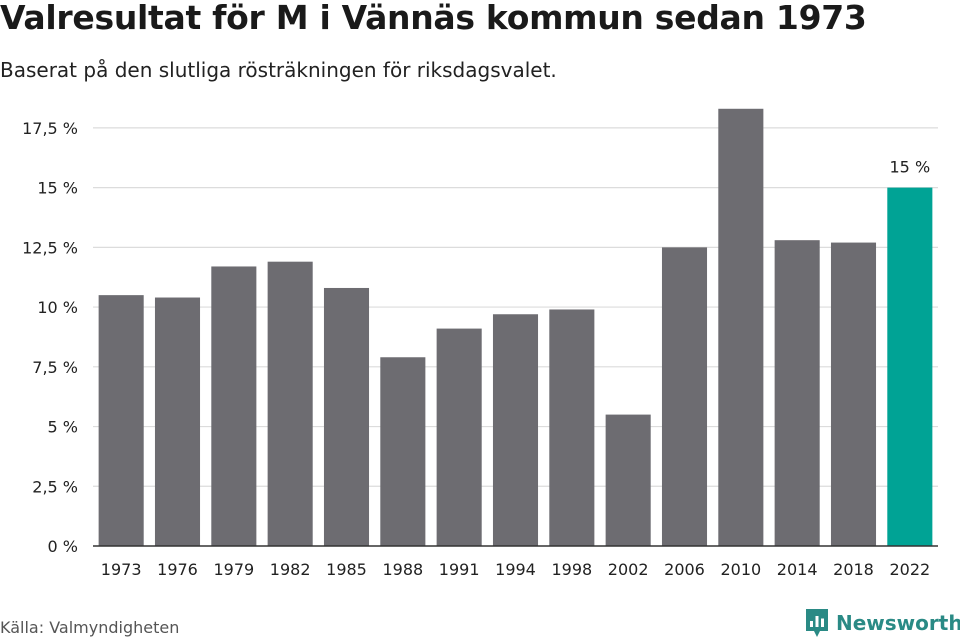  I want to click on highlight-value-label: 15 %, so click(910, 167).